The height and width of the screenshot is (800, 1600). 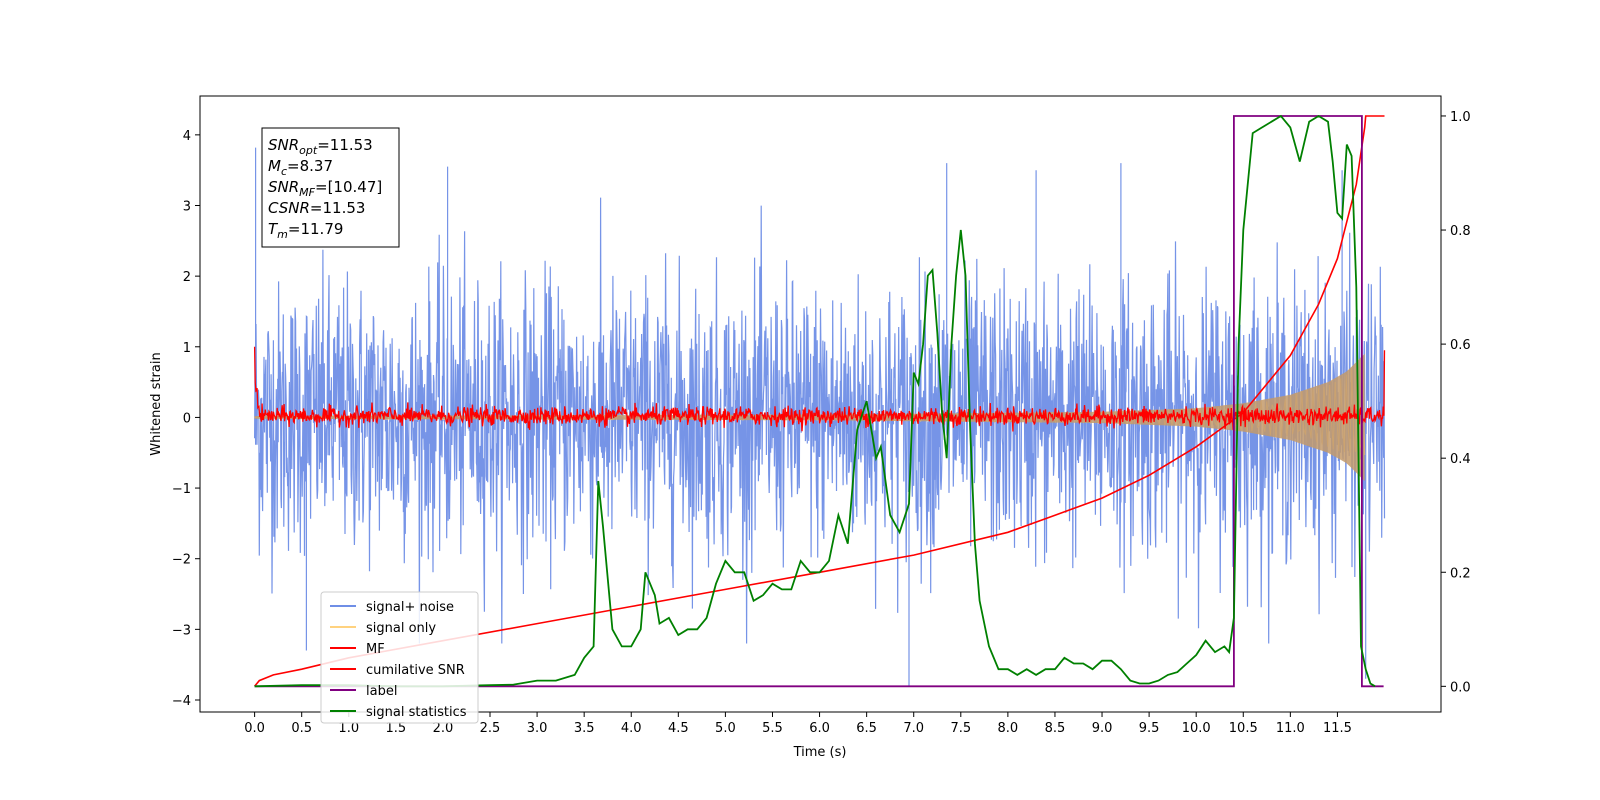 What do you see at coordinates (1460, 345) in the screenshot?
I see `y-right-tick-label: 0.6` at bounding box center [1460, 345].